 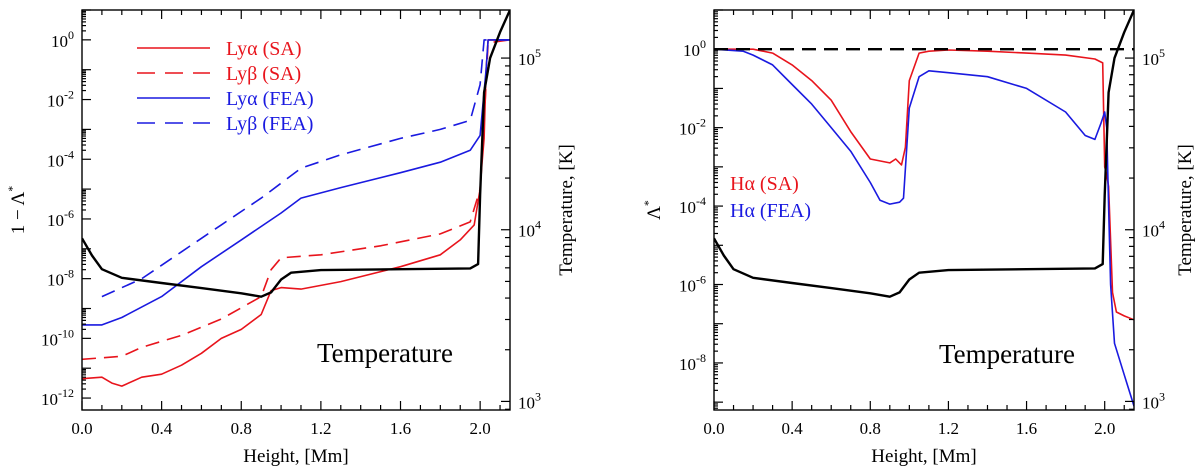 I want to click on y-tick-label: 10⁻¹², so click(x=57, y=397).